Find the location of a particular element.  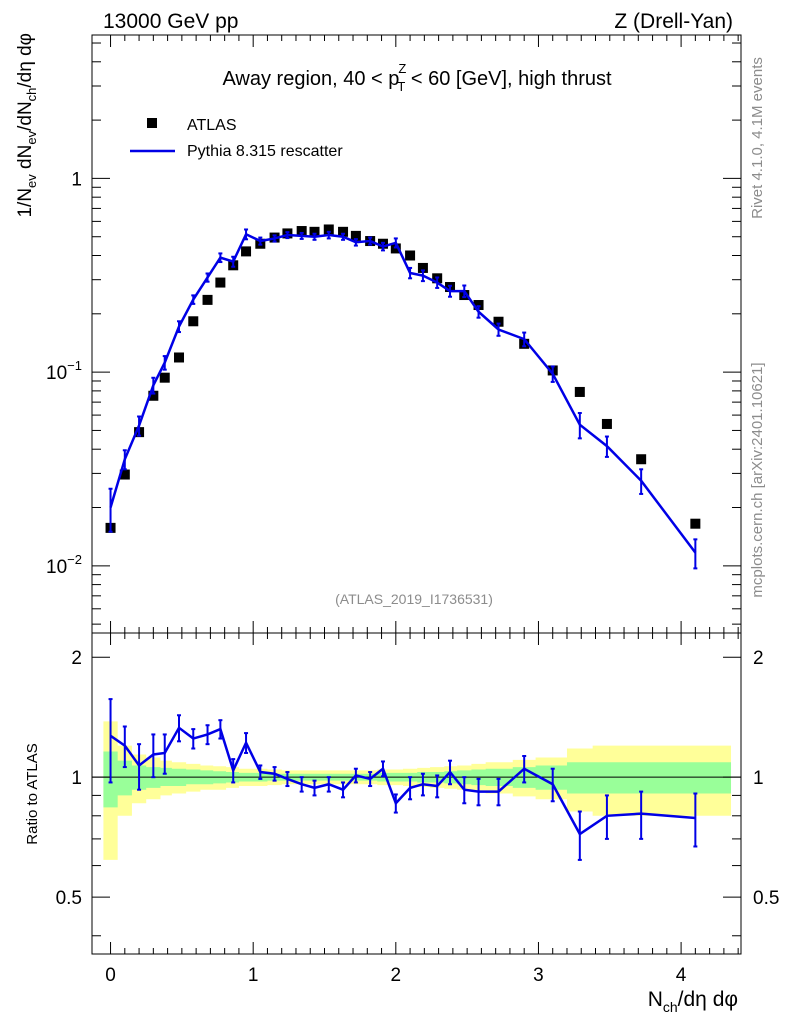

mcplots-label: mcplots.cern.ch [arXiv:2401.10621] is located at coordinates (757, 479).